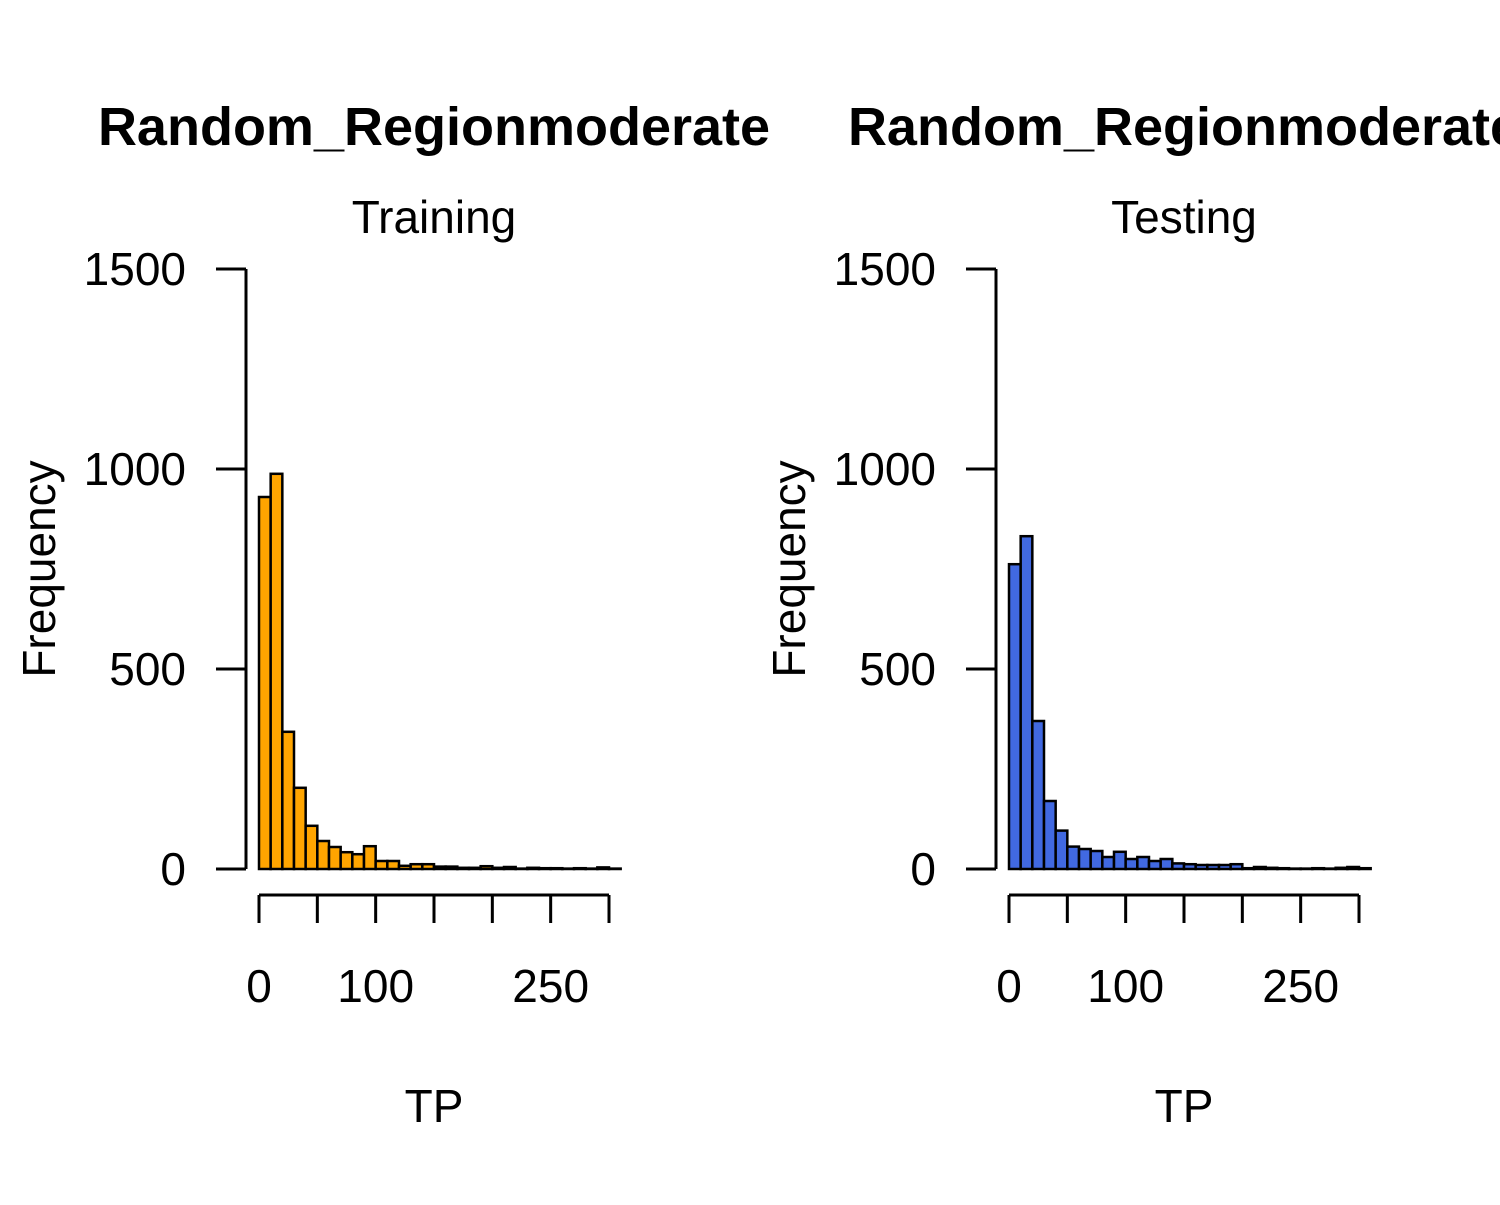 Image resolution: width=1500 pixels, height=1205 pixels. Describe the element at coordinates (434, 217) in the screenshot. I see `chart-subtitle: Training` at that location.